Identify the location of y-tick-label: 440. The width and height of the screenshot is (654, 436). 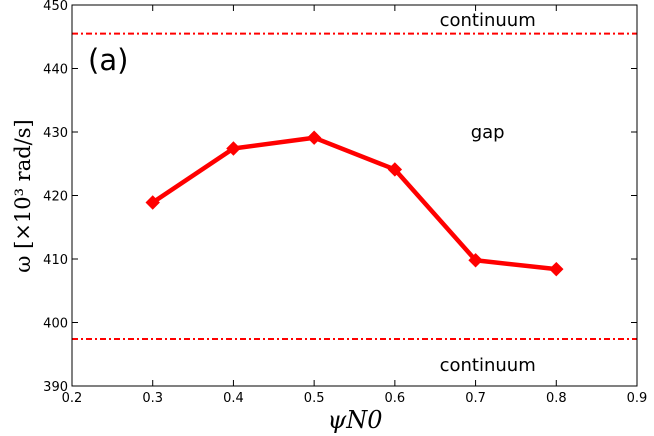
(55, 70).